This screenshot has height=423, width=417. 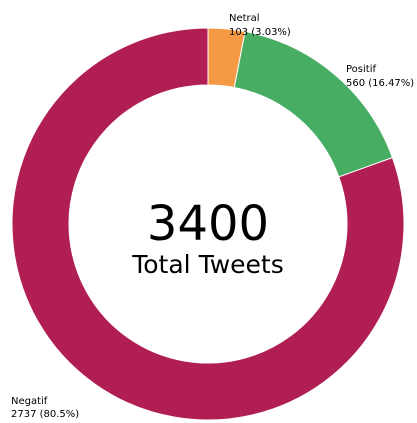 I want to click on slice-label-netral: Netral, so click(x=244, y=18).